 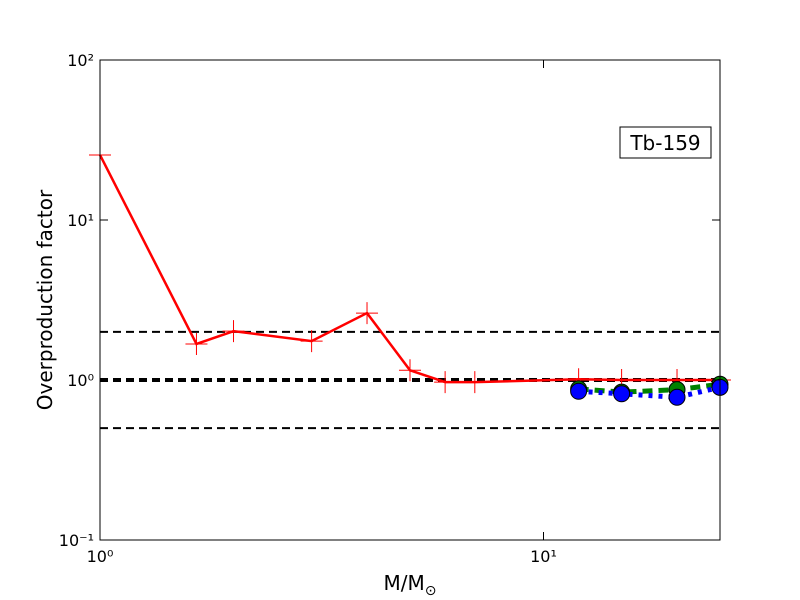 What do you see at coordinates (404, 583) in the screenshot?
I see `x-axis-label-main: M/M` at bounding box center [404, 583].